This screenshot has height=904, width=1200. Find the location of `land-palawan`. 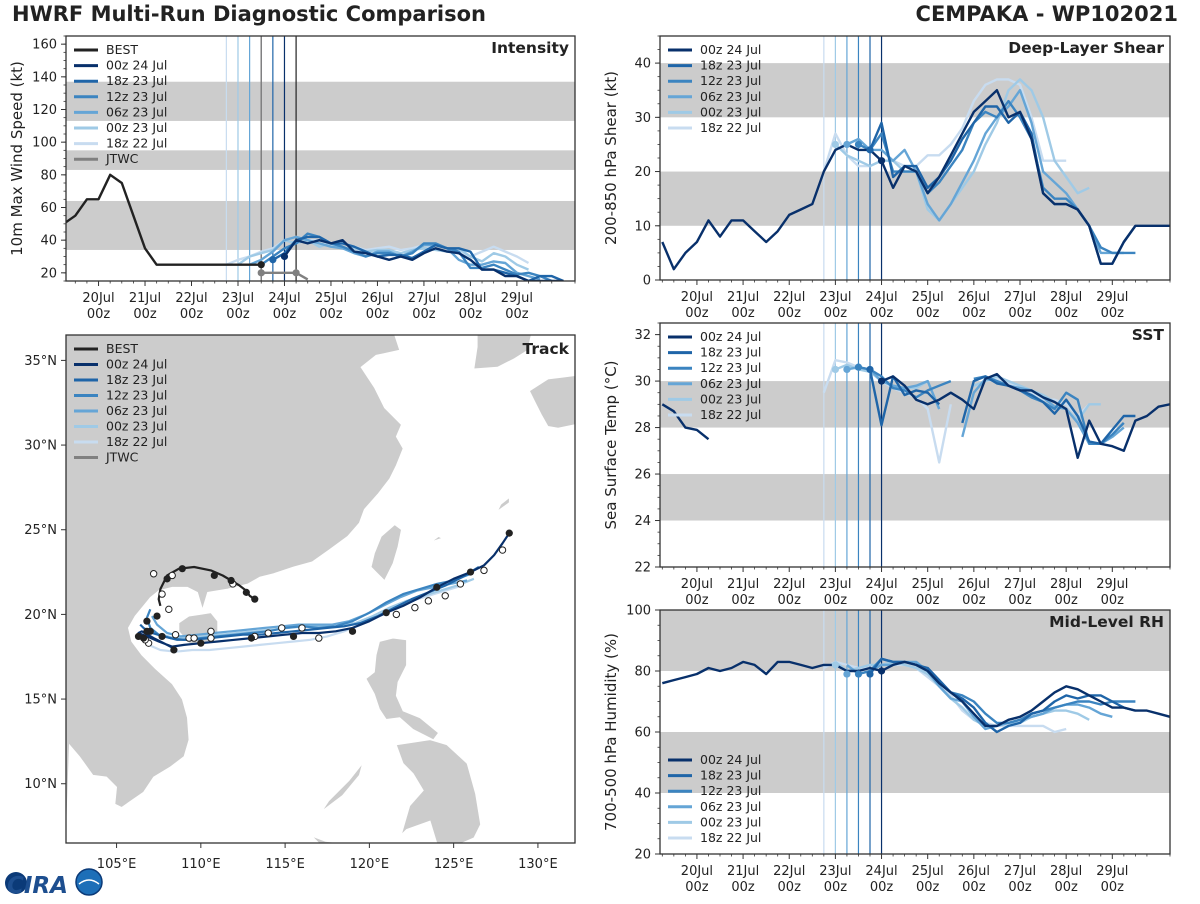

land-palawan is located at coordinates (342, 787).